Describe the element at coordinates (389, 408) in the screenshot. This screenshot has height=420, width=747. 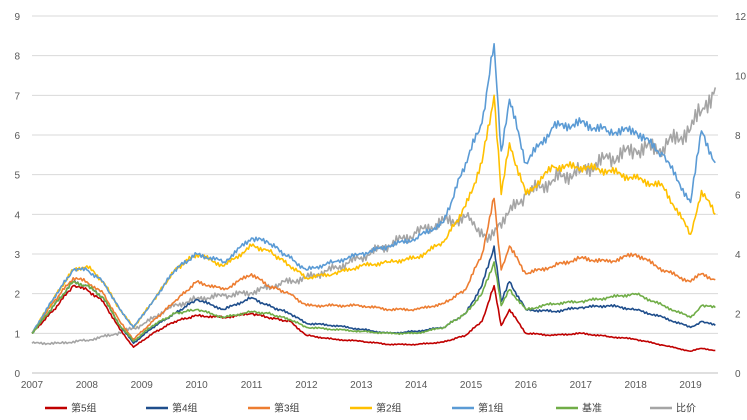
I see `legend-label: 第2组` at that location.